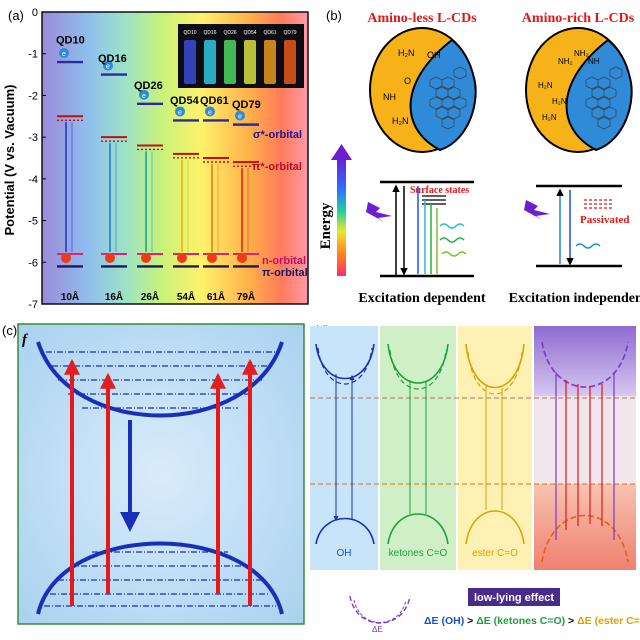 The width and height of the screenshot is (640, 640). I want to click on vial-label: QD16, so click(209, 33).